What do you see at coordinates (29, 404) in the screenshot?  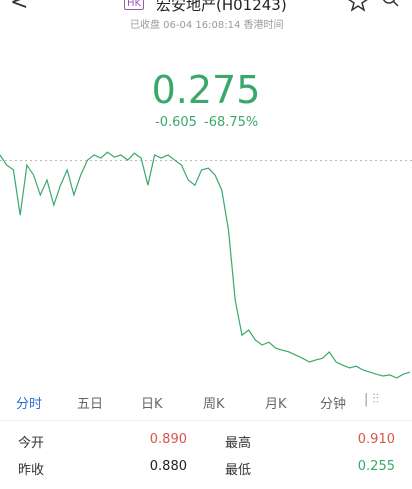 I see `chart-tab: 分时` at bounding box center [29, 404].